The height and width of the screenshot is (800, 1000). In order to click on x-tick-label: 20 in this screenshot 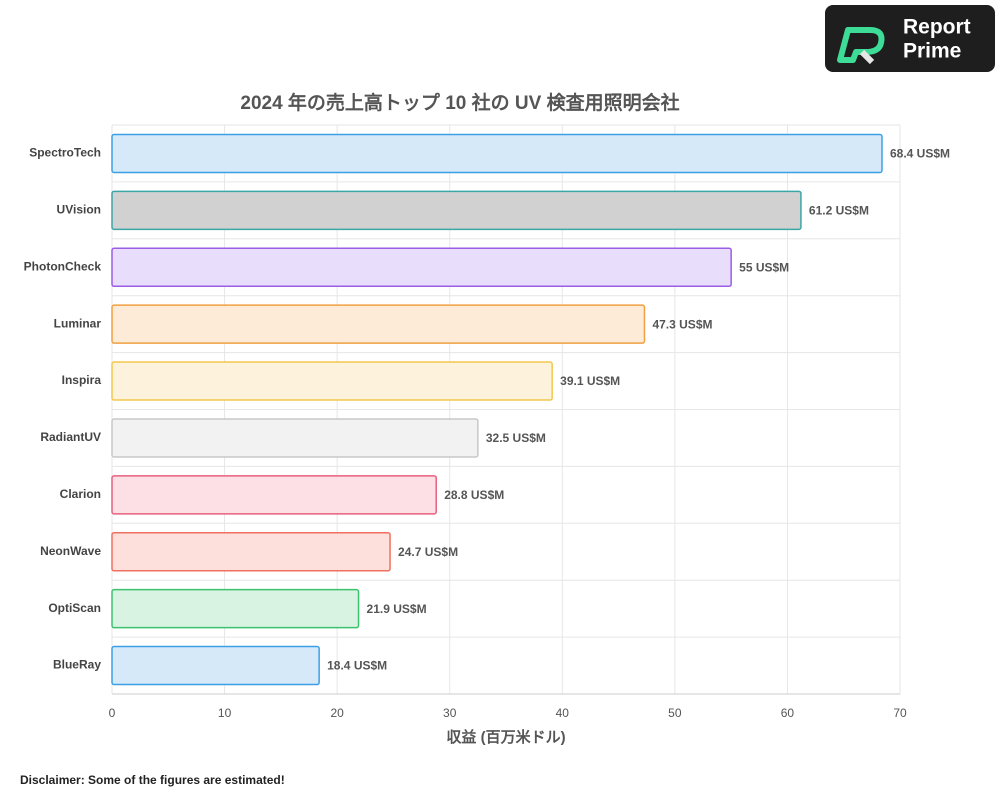, I will do `click(337, 713)`.